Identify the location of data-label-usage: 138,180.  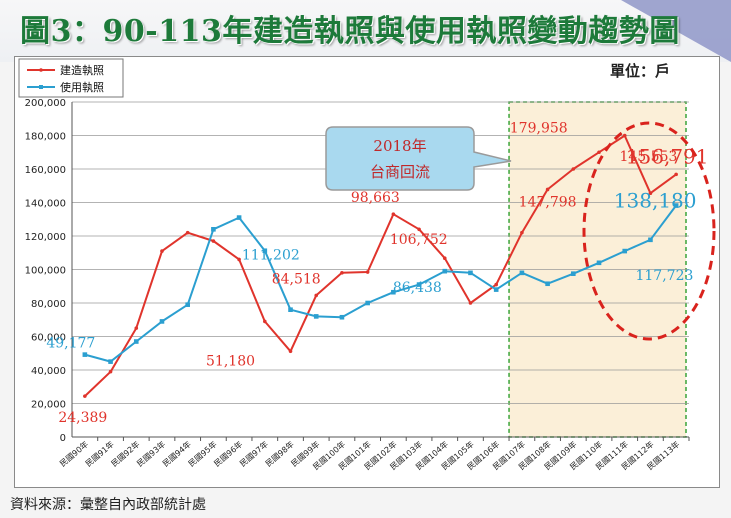
(655, 201).